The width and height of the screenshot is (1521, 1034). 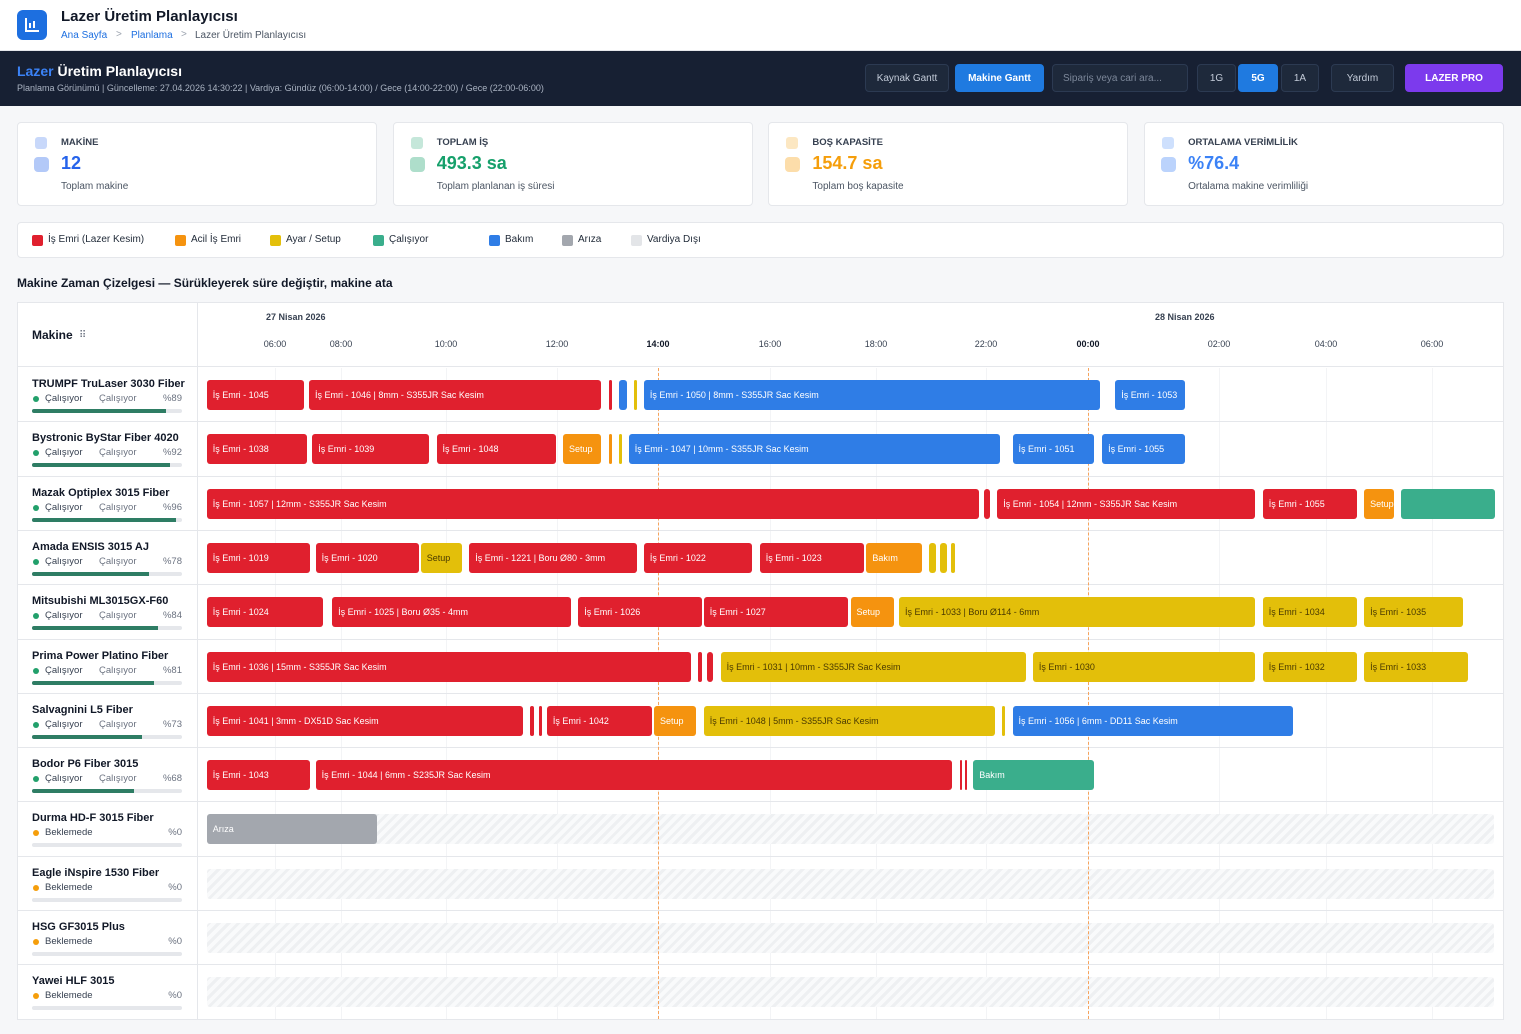 I want to click on gantt-bar: İş Emri - 1034, so click(x=1309, y=612).